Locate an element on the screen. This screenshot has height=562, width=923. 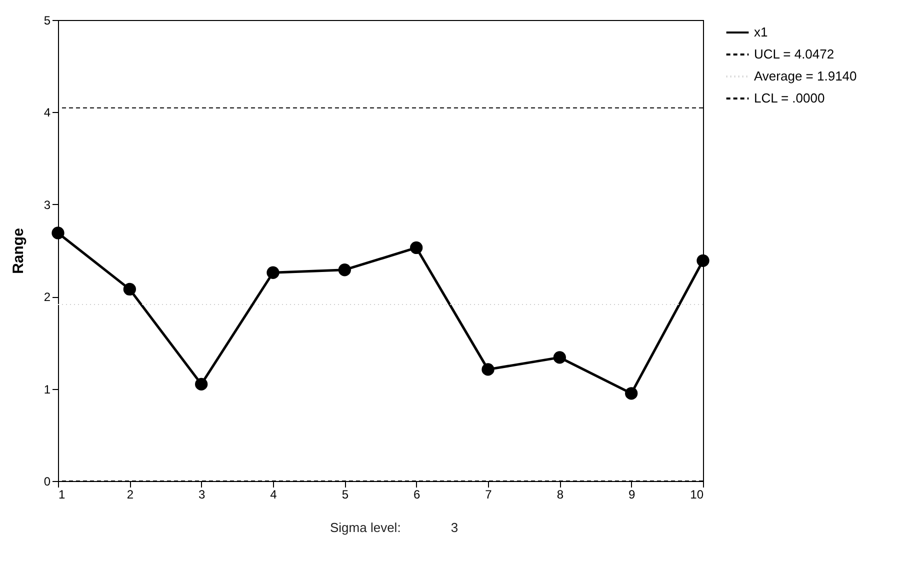
x-tick-label: 4 is located at coordinates (274, 495).